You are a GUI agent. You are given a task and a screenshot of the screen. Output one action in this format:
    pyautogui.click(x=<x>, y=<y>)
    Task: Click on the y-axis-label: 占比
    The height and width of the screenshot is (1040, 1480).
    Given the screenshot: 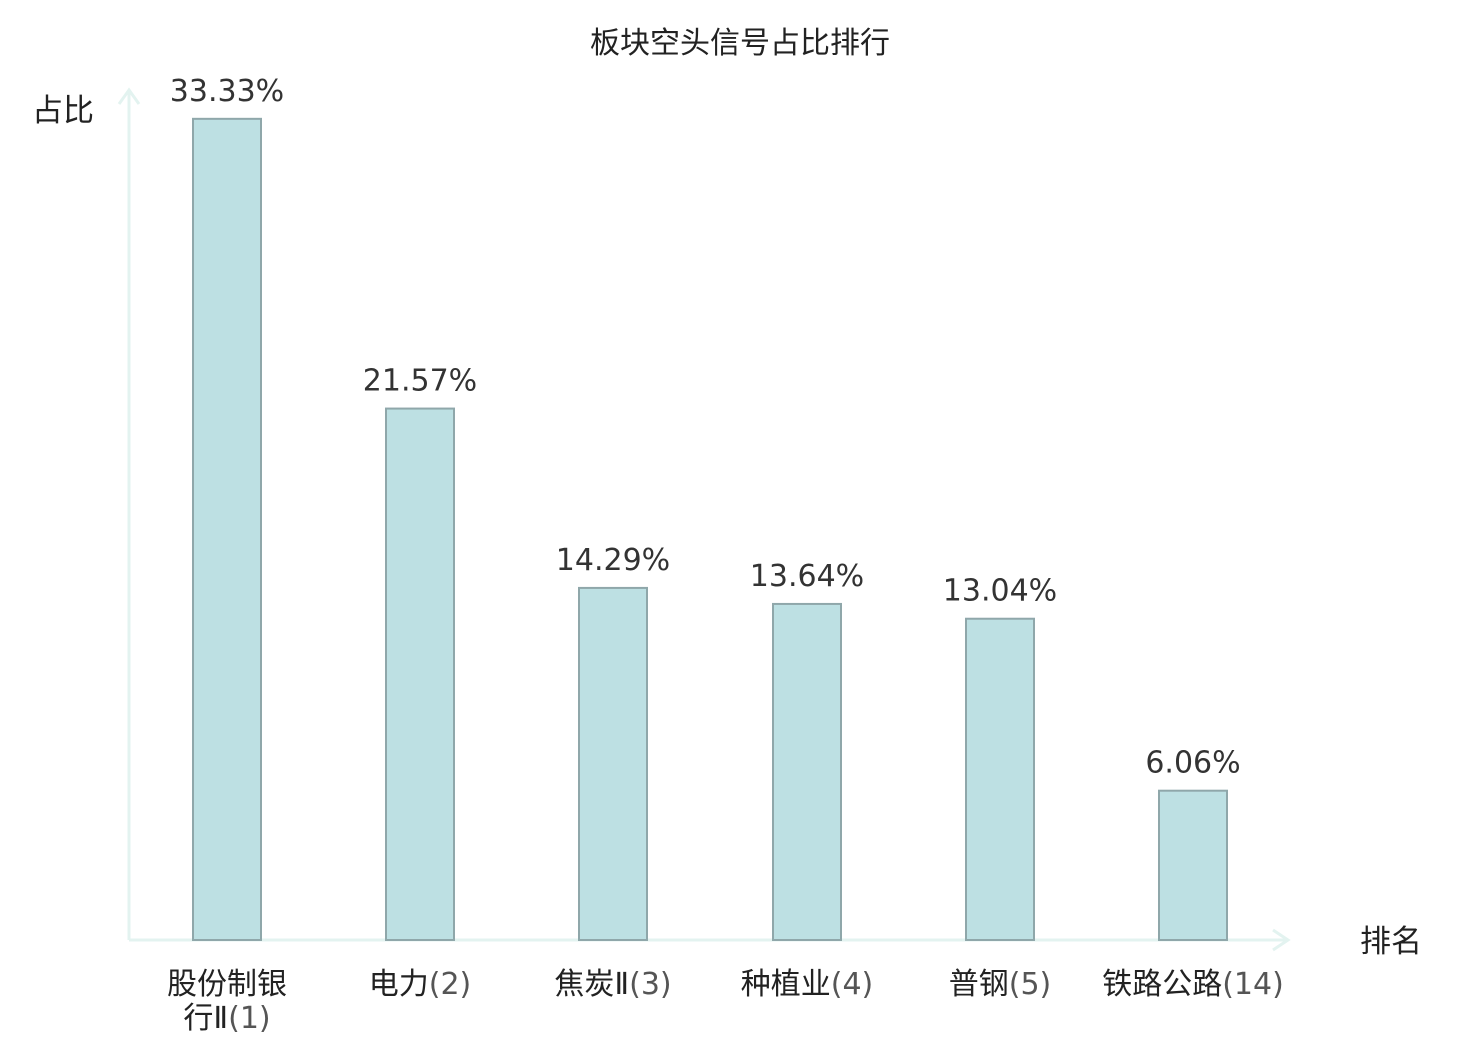 What is the action you would take?
    pyautogui.click(x=63, y=111)
    